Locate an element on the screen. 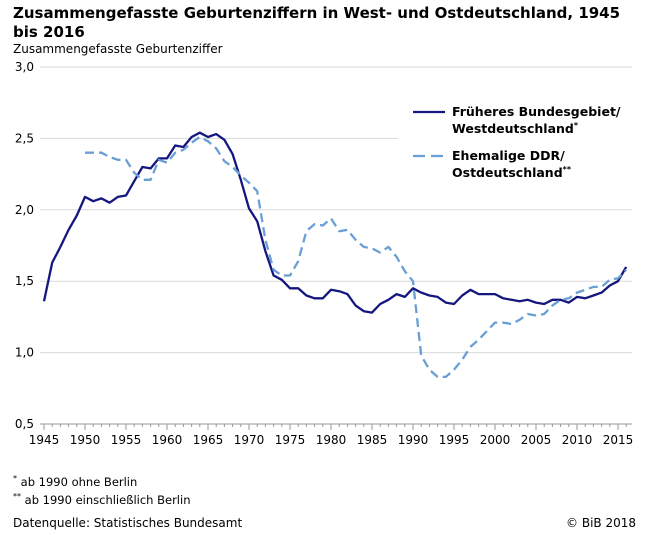 The width and height of the screenshot is (650, 535). legend-label: Ostdeutschland** is located at coordinates (512, 172).